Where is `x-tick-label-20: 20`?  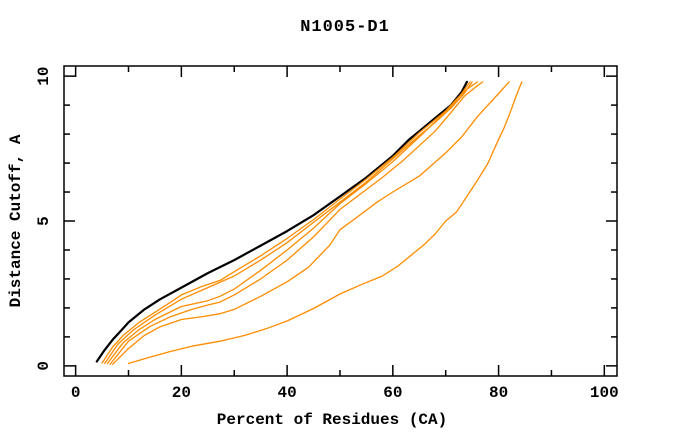
x-tick-label-20: 20 is located at coordinates (181, 393).